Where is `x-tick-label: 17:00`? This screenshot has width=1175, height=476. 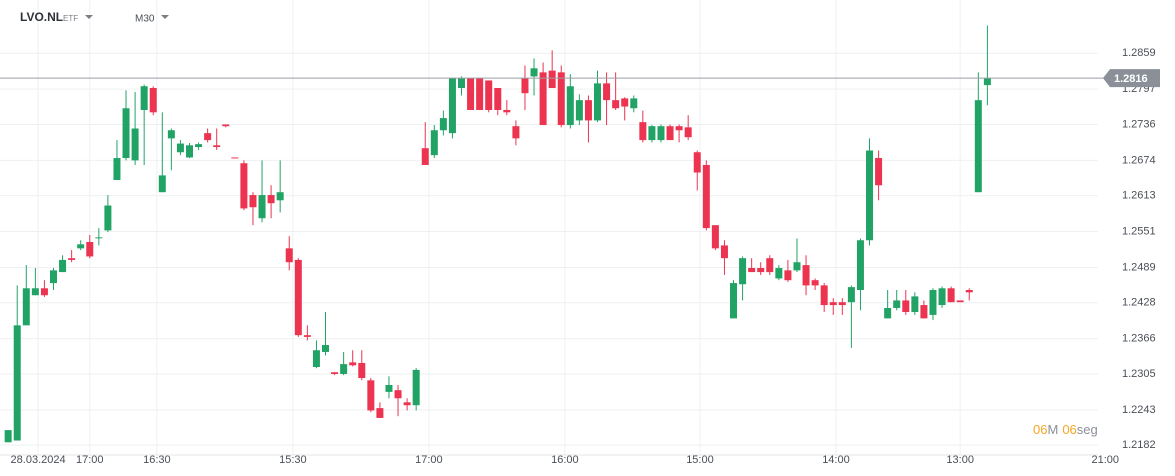 x-tick-label: 17:00 is located at coordinates (429, 460).